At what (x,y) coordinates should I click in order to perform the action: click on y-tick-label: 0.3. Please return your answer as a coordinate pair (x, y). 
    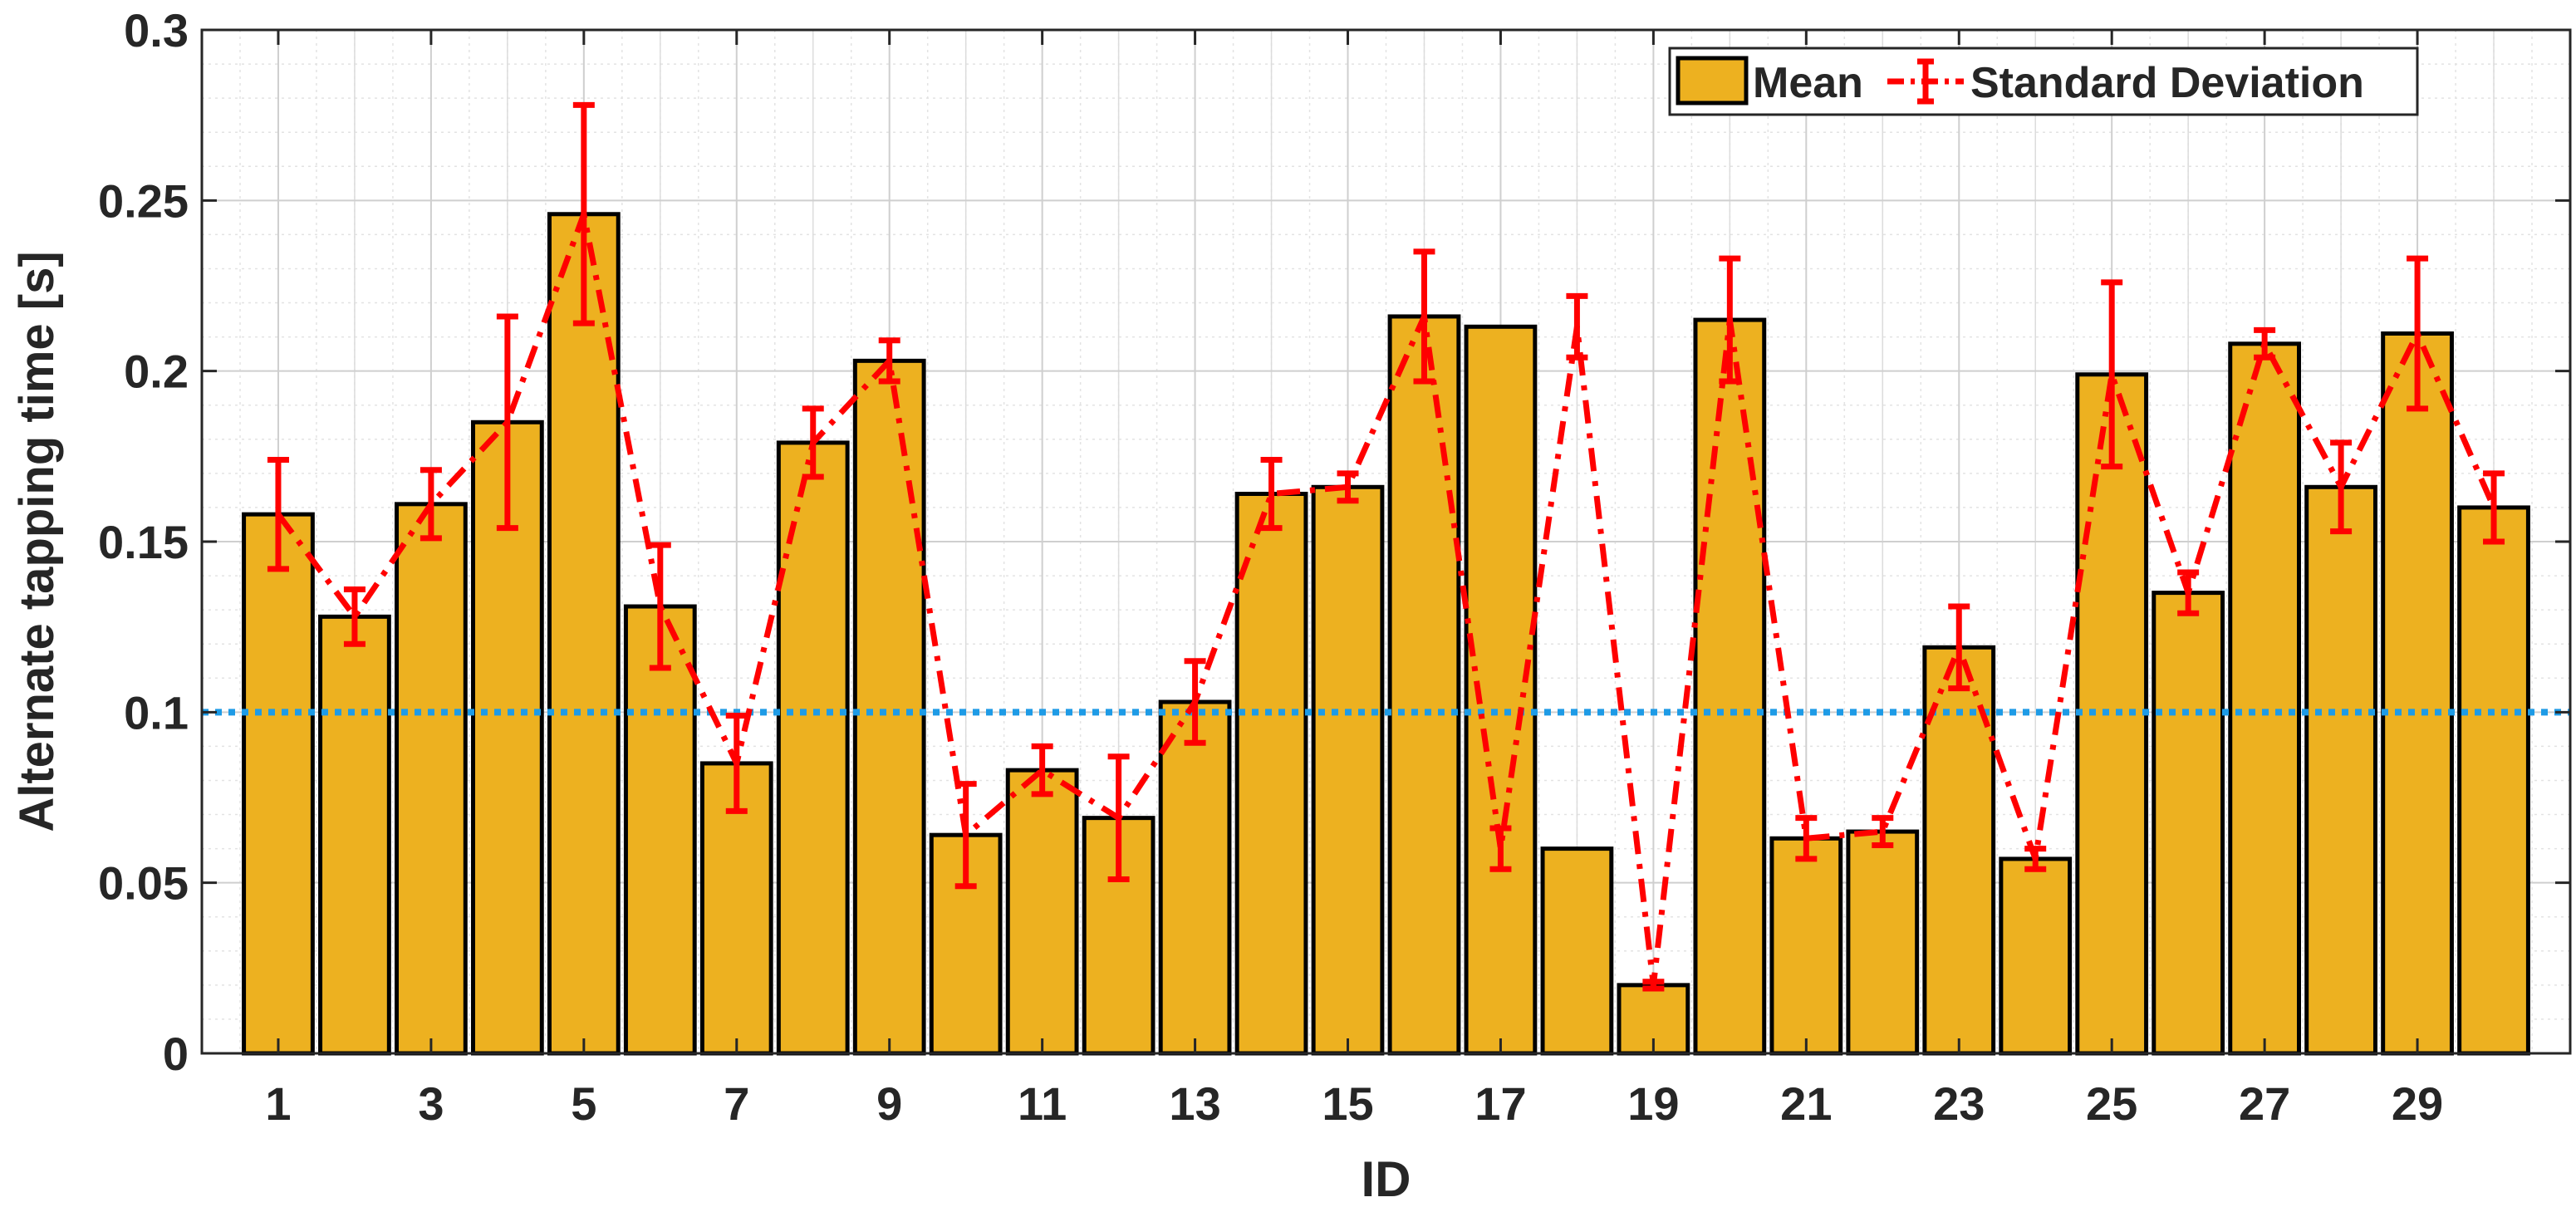
    Looking at the image, I should click on (156, 30).